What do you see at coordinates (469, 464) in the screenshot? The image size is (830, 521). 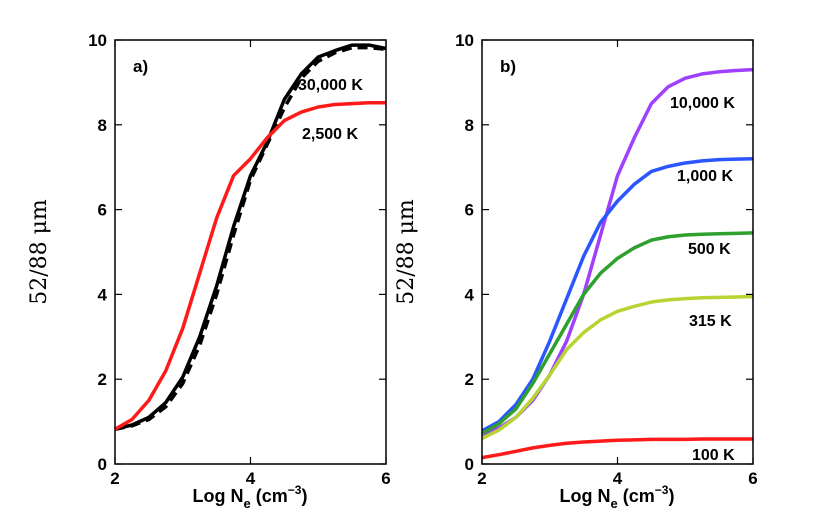 I see `panel-b-y-tick-label: 0` at bounding box center [469, 464].